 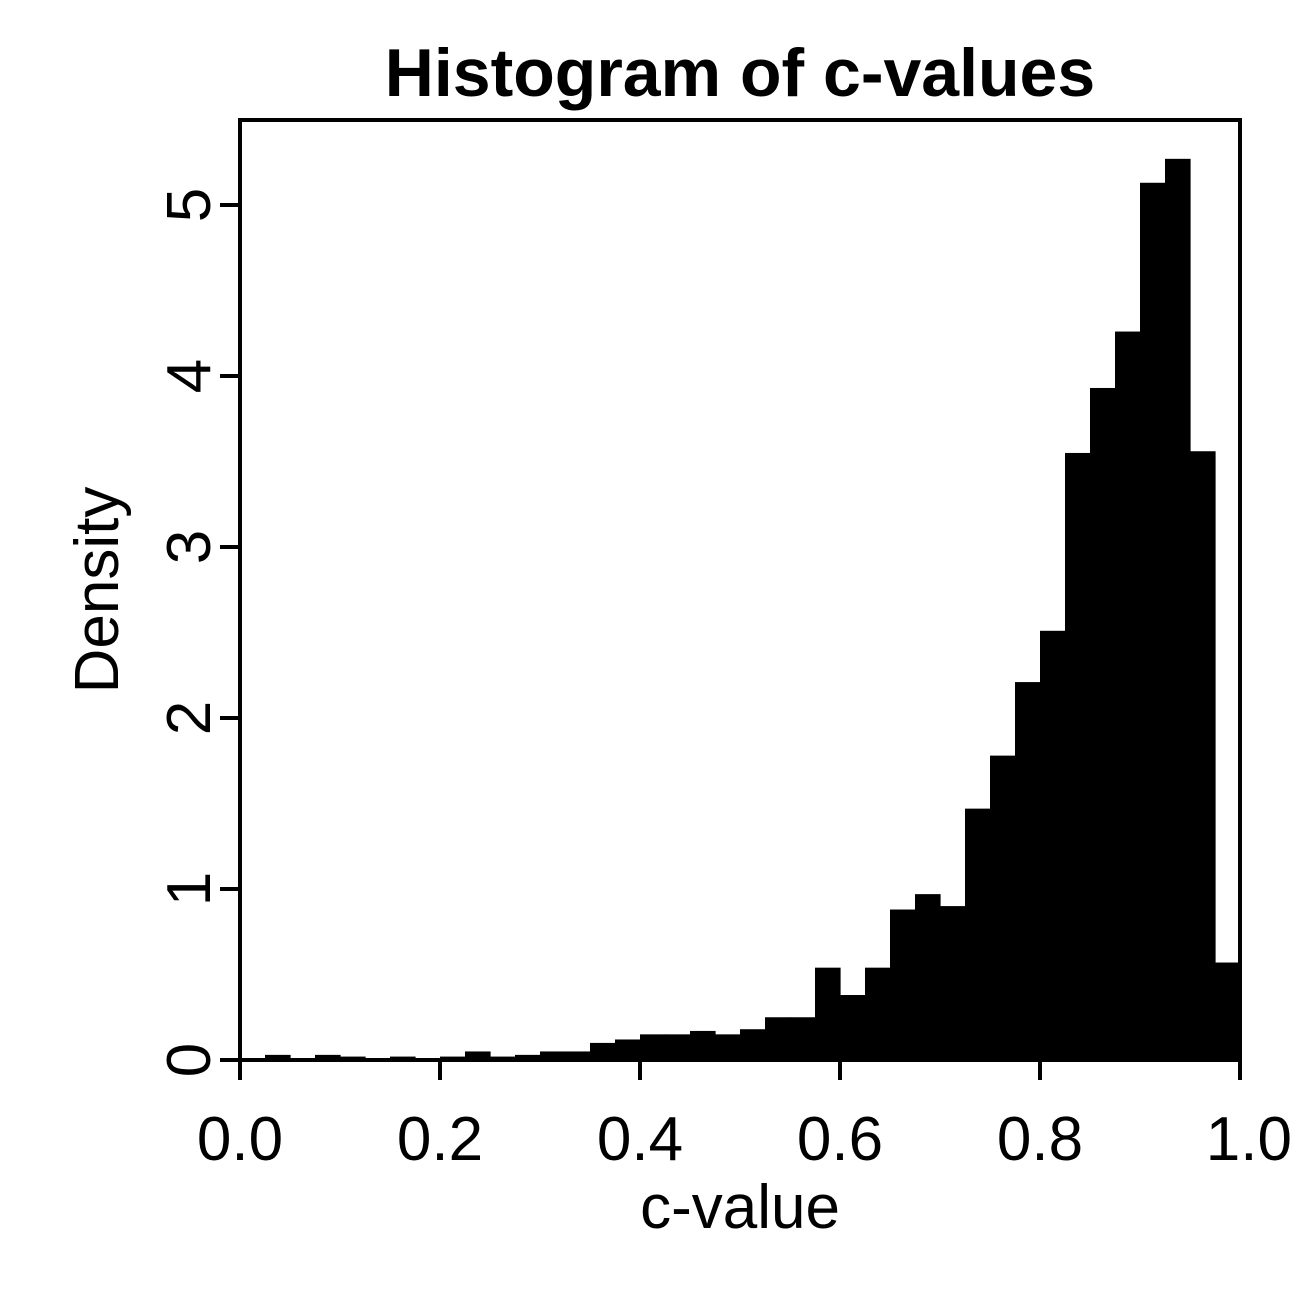 I want to click on x-tick-label: 0.4, so click(x=640, y=1139).